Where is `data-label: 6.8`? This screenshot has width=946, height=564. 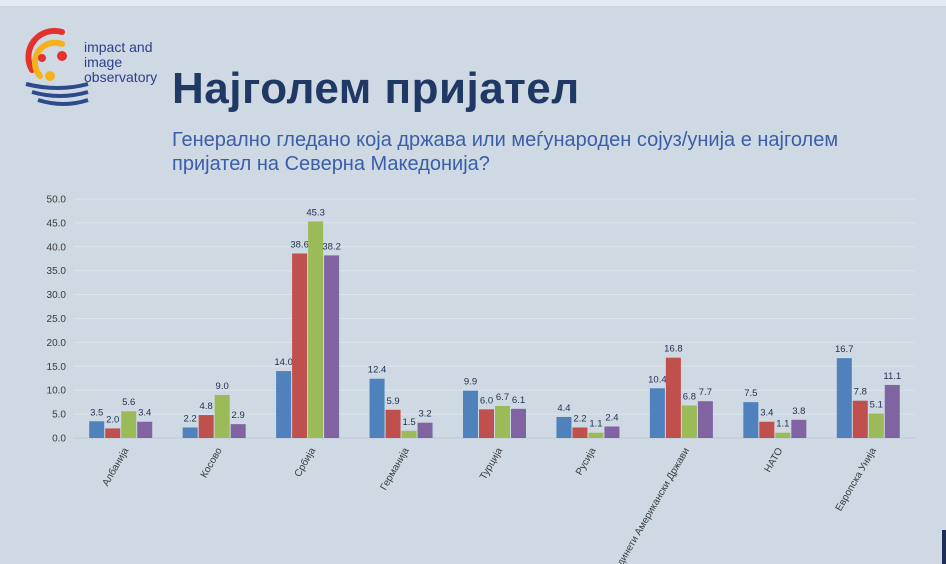
data-label: 6.8 is located at coordinates (689, 396).